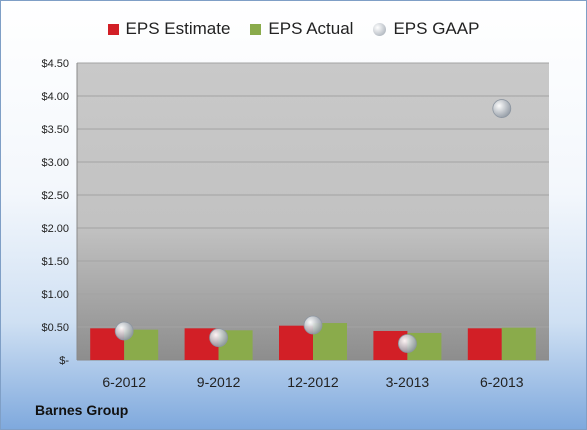 The image size is (587, 430). I want to click on x-tick-label: 9-2012, so click(219, 382).